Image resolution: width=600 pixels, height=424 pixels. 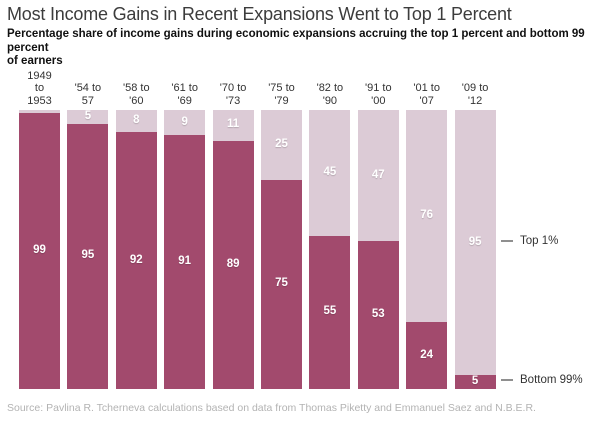 What do you see at coordinates (88, 94) in the screenshot?
I see `category-label: '54 to 57` at bounding box center [88, 94].